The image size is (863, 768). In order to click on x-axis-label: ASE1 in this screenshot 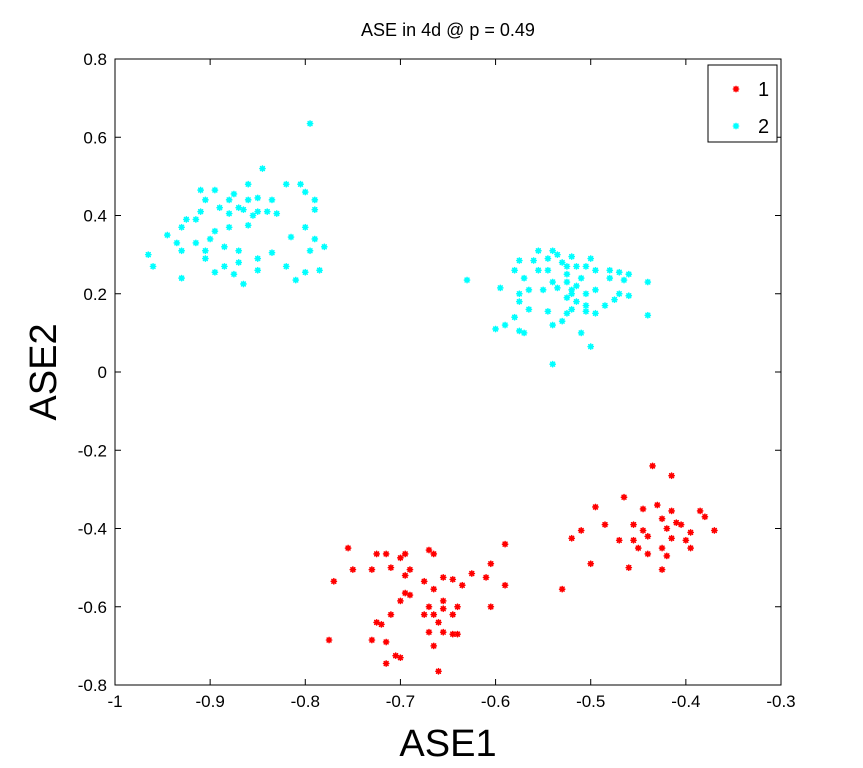, I will do `click(447, 744)`.